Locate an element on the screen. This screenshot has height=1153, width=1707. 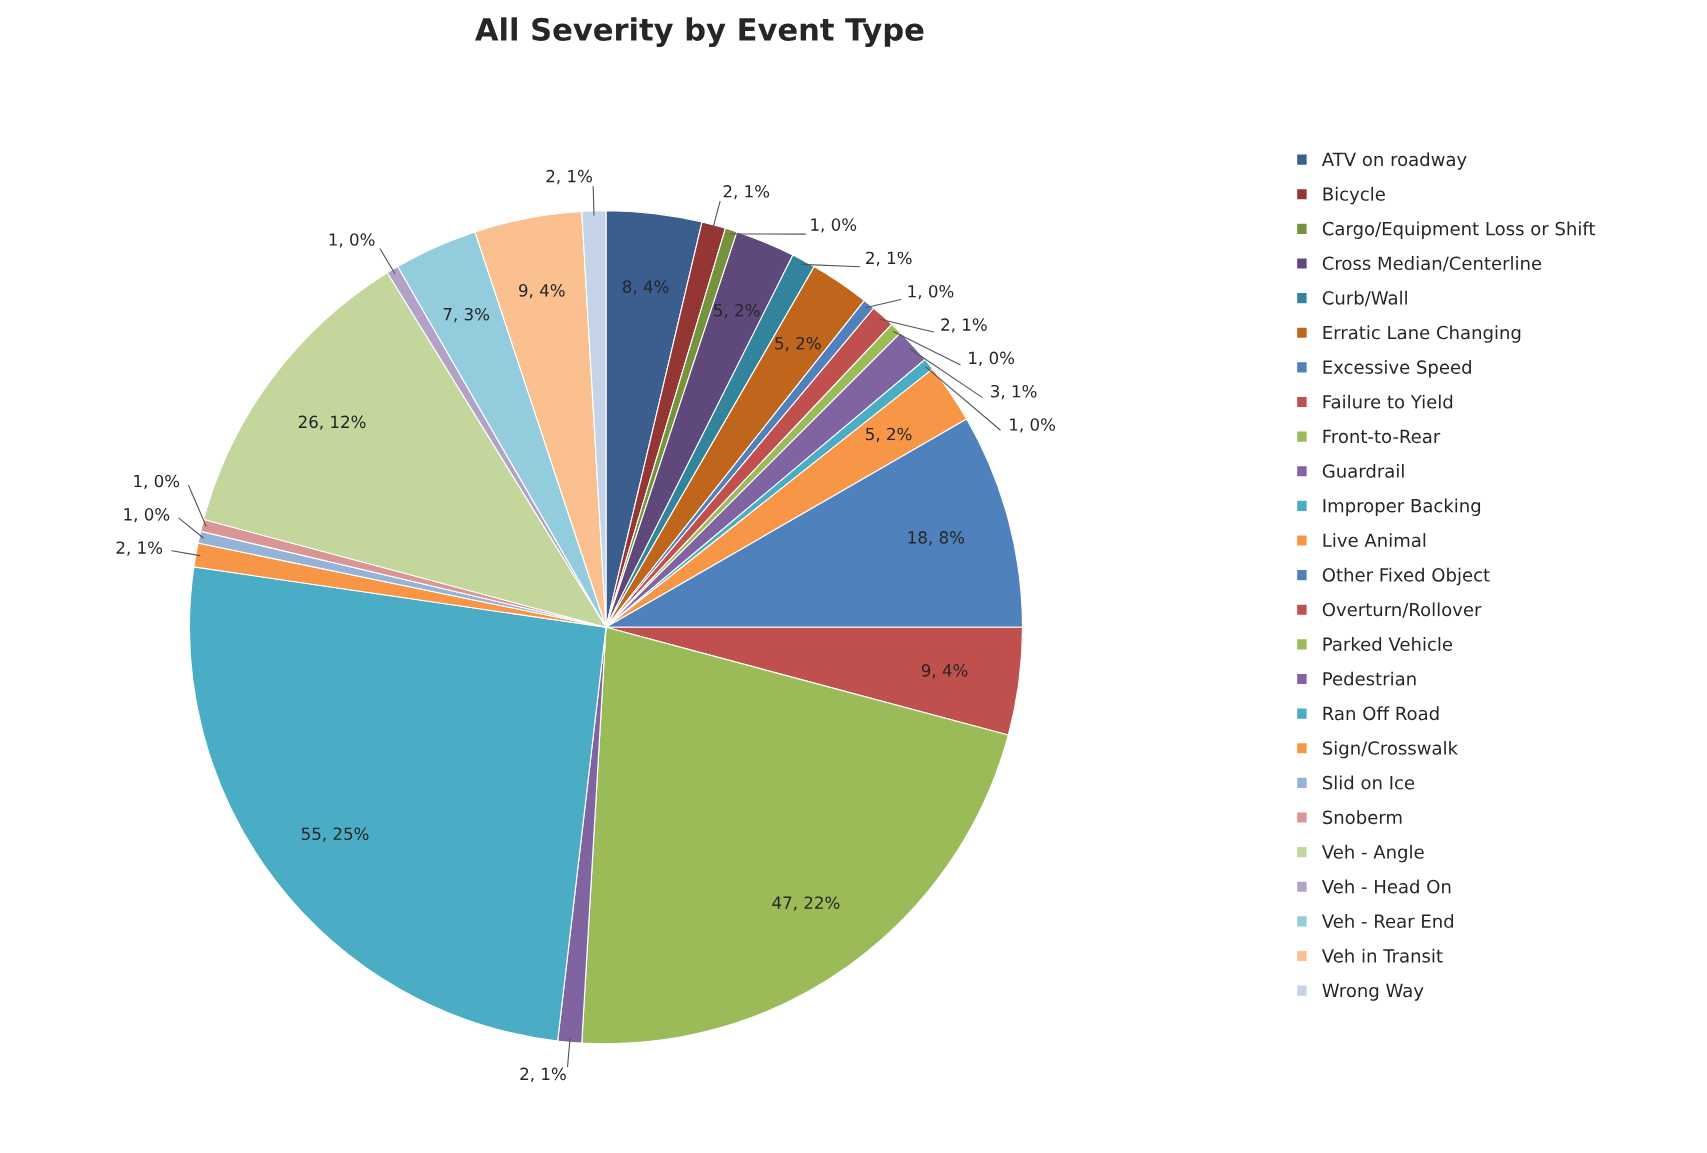
legend-label: Veh in Transit is located at coordinates (1382, 955).